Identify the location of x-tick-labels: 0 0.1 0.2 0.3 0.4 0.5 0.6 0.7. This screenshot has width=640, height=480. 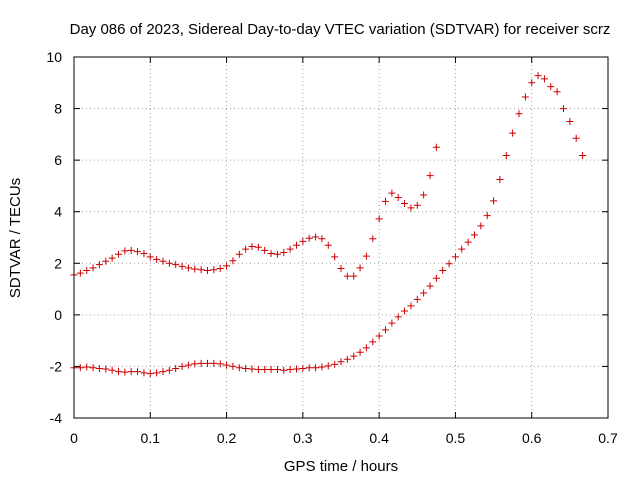
(344, 438).